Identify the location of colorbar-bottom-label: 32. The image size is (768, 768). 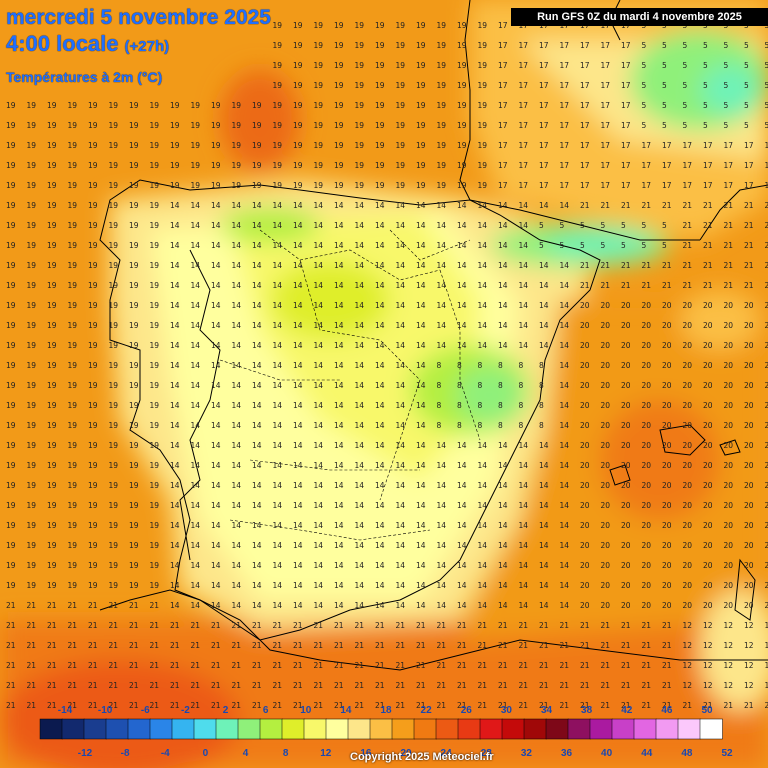
(527, 753).